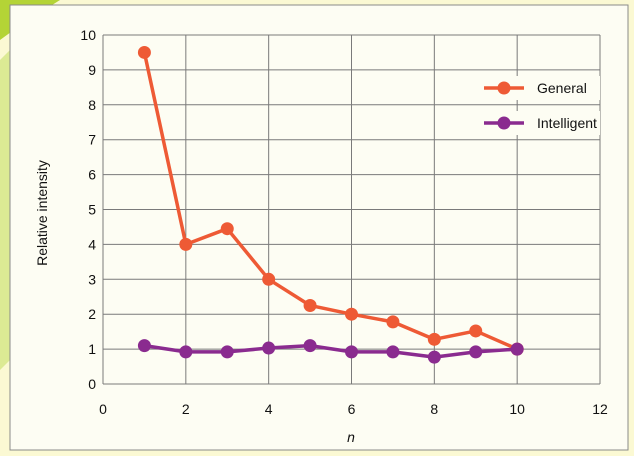 Image resolution: width=634 pixels, height=456 pixels. What do you see at coordinates (92, 279) in the screenshot?
I see `y-tick-label: 3` at bounding box center [92, 279].